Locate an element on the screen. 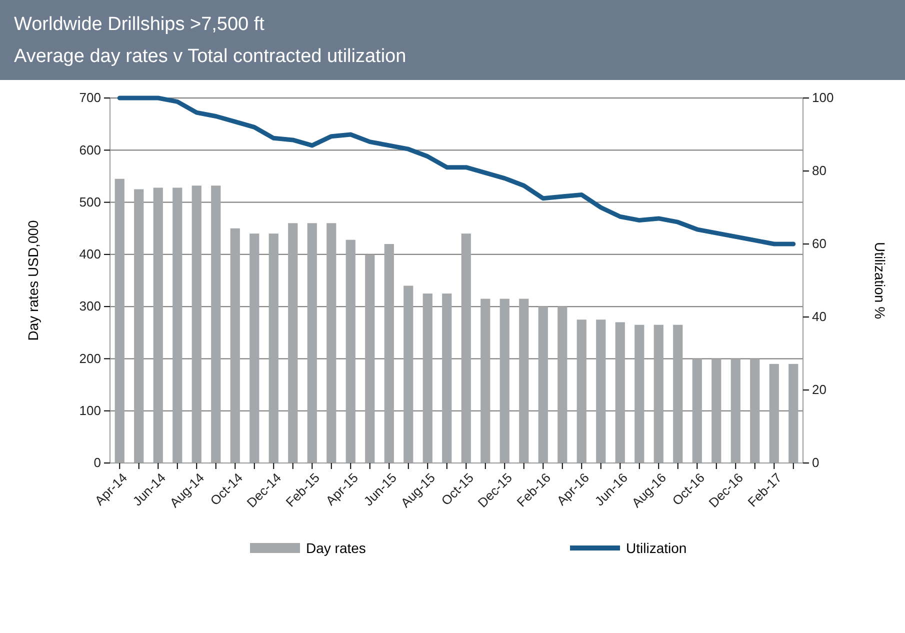  y-tick-label: 700 is located at coordinates (90, 98).